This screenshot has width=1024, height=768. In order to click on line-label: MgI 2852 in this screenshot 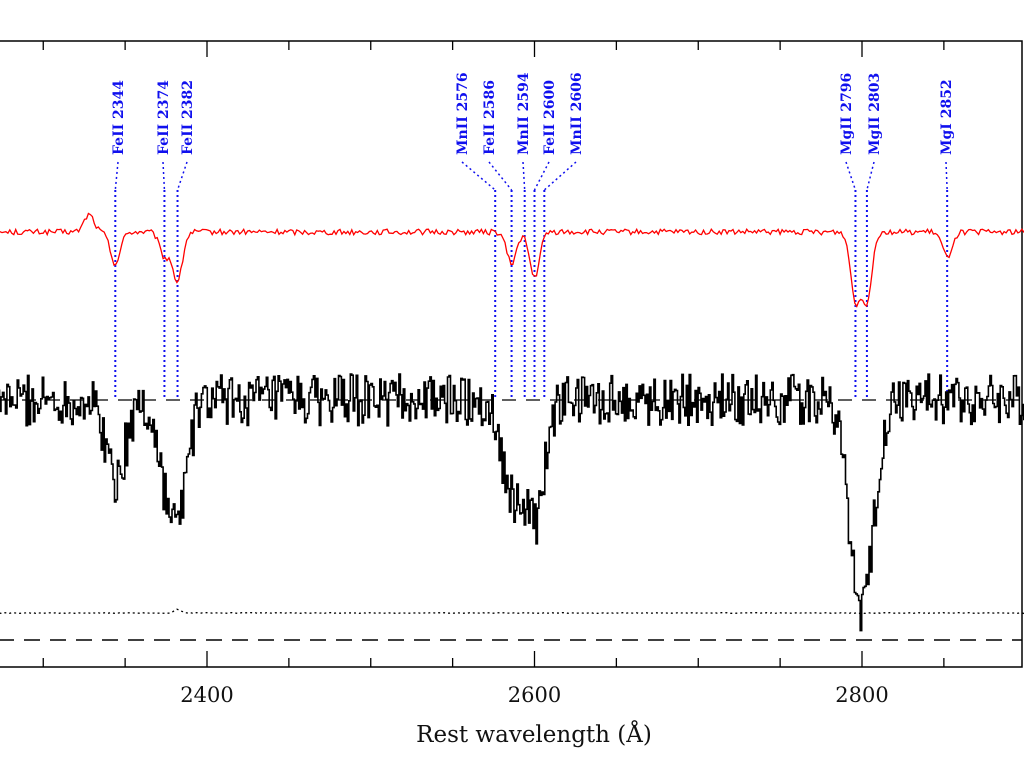, I will do `click(947, 117)`.